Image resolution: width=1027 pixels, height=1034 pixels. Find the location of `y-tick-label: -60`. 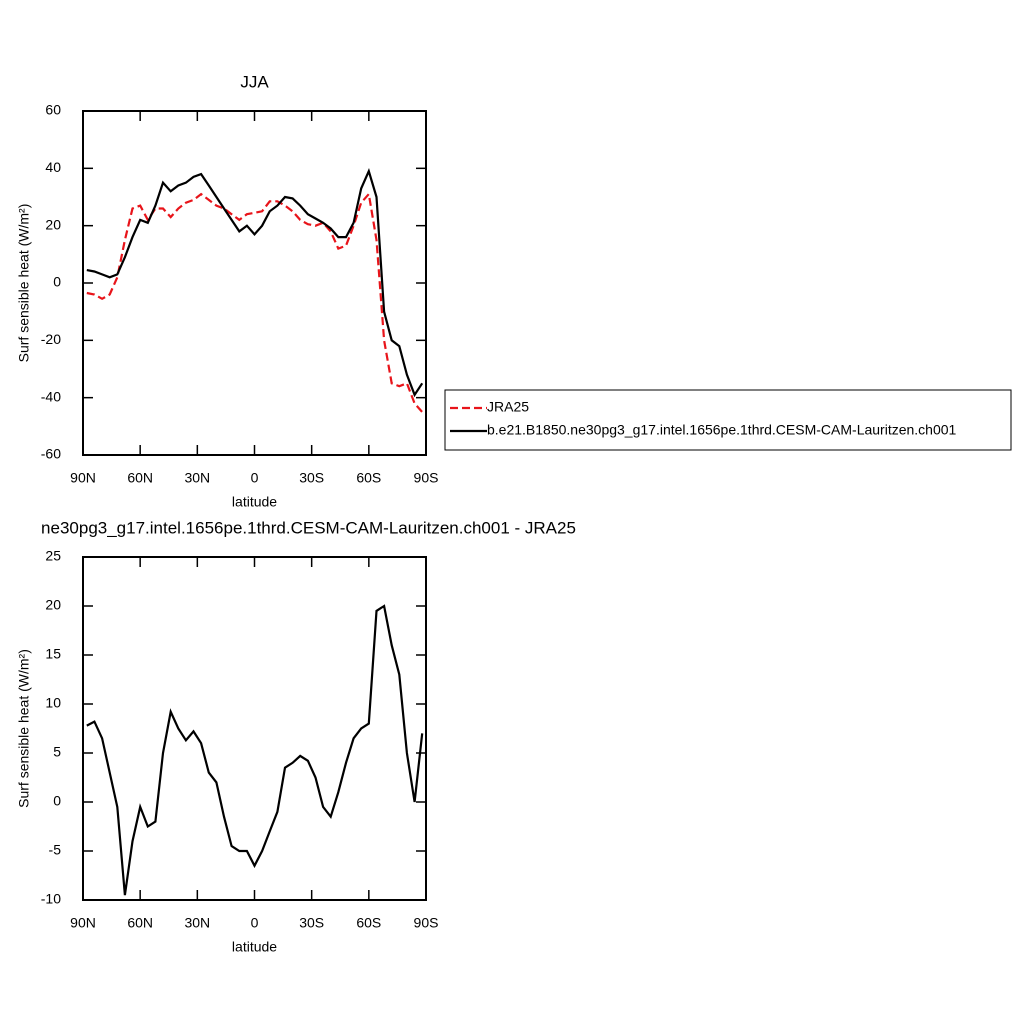

y-tick-label: -60 is located at coordinates (51, 454).